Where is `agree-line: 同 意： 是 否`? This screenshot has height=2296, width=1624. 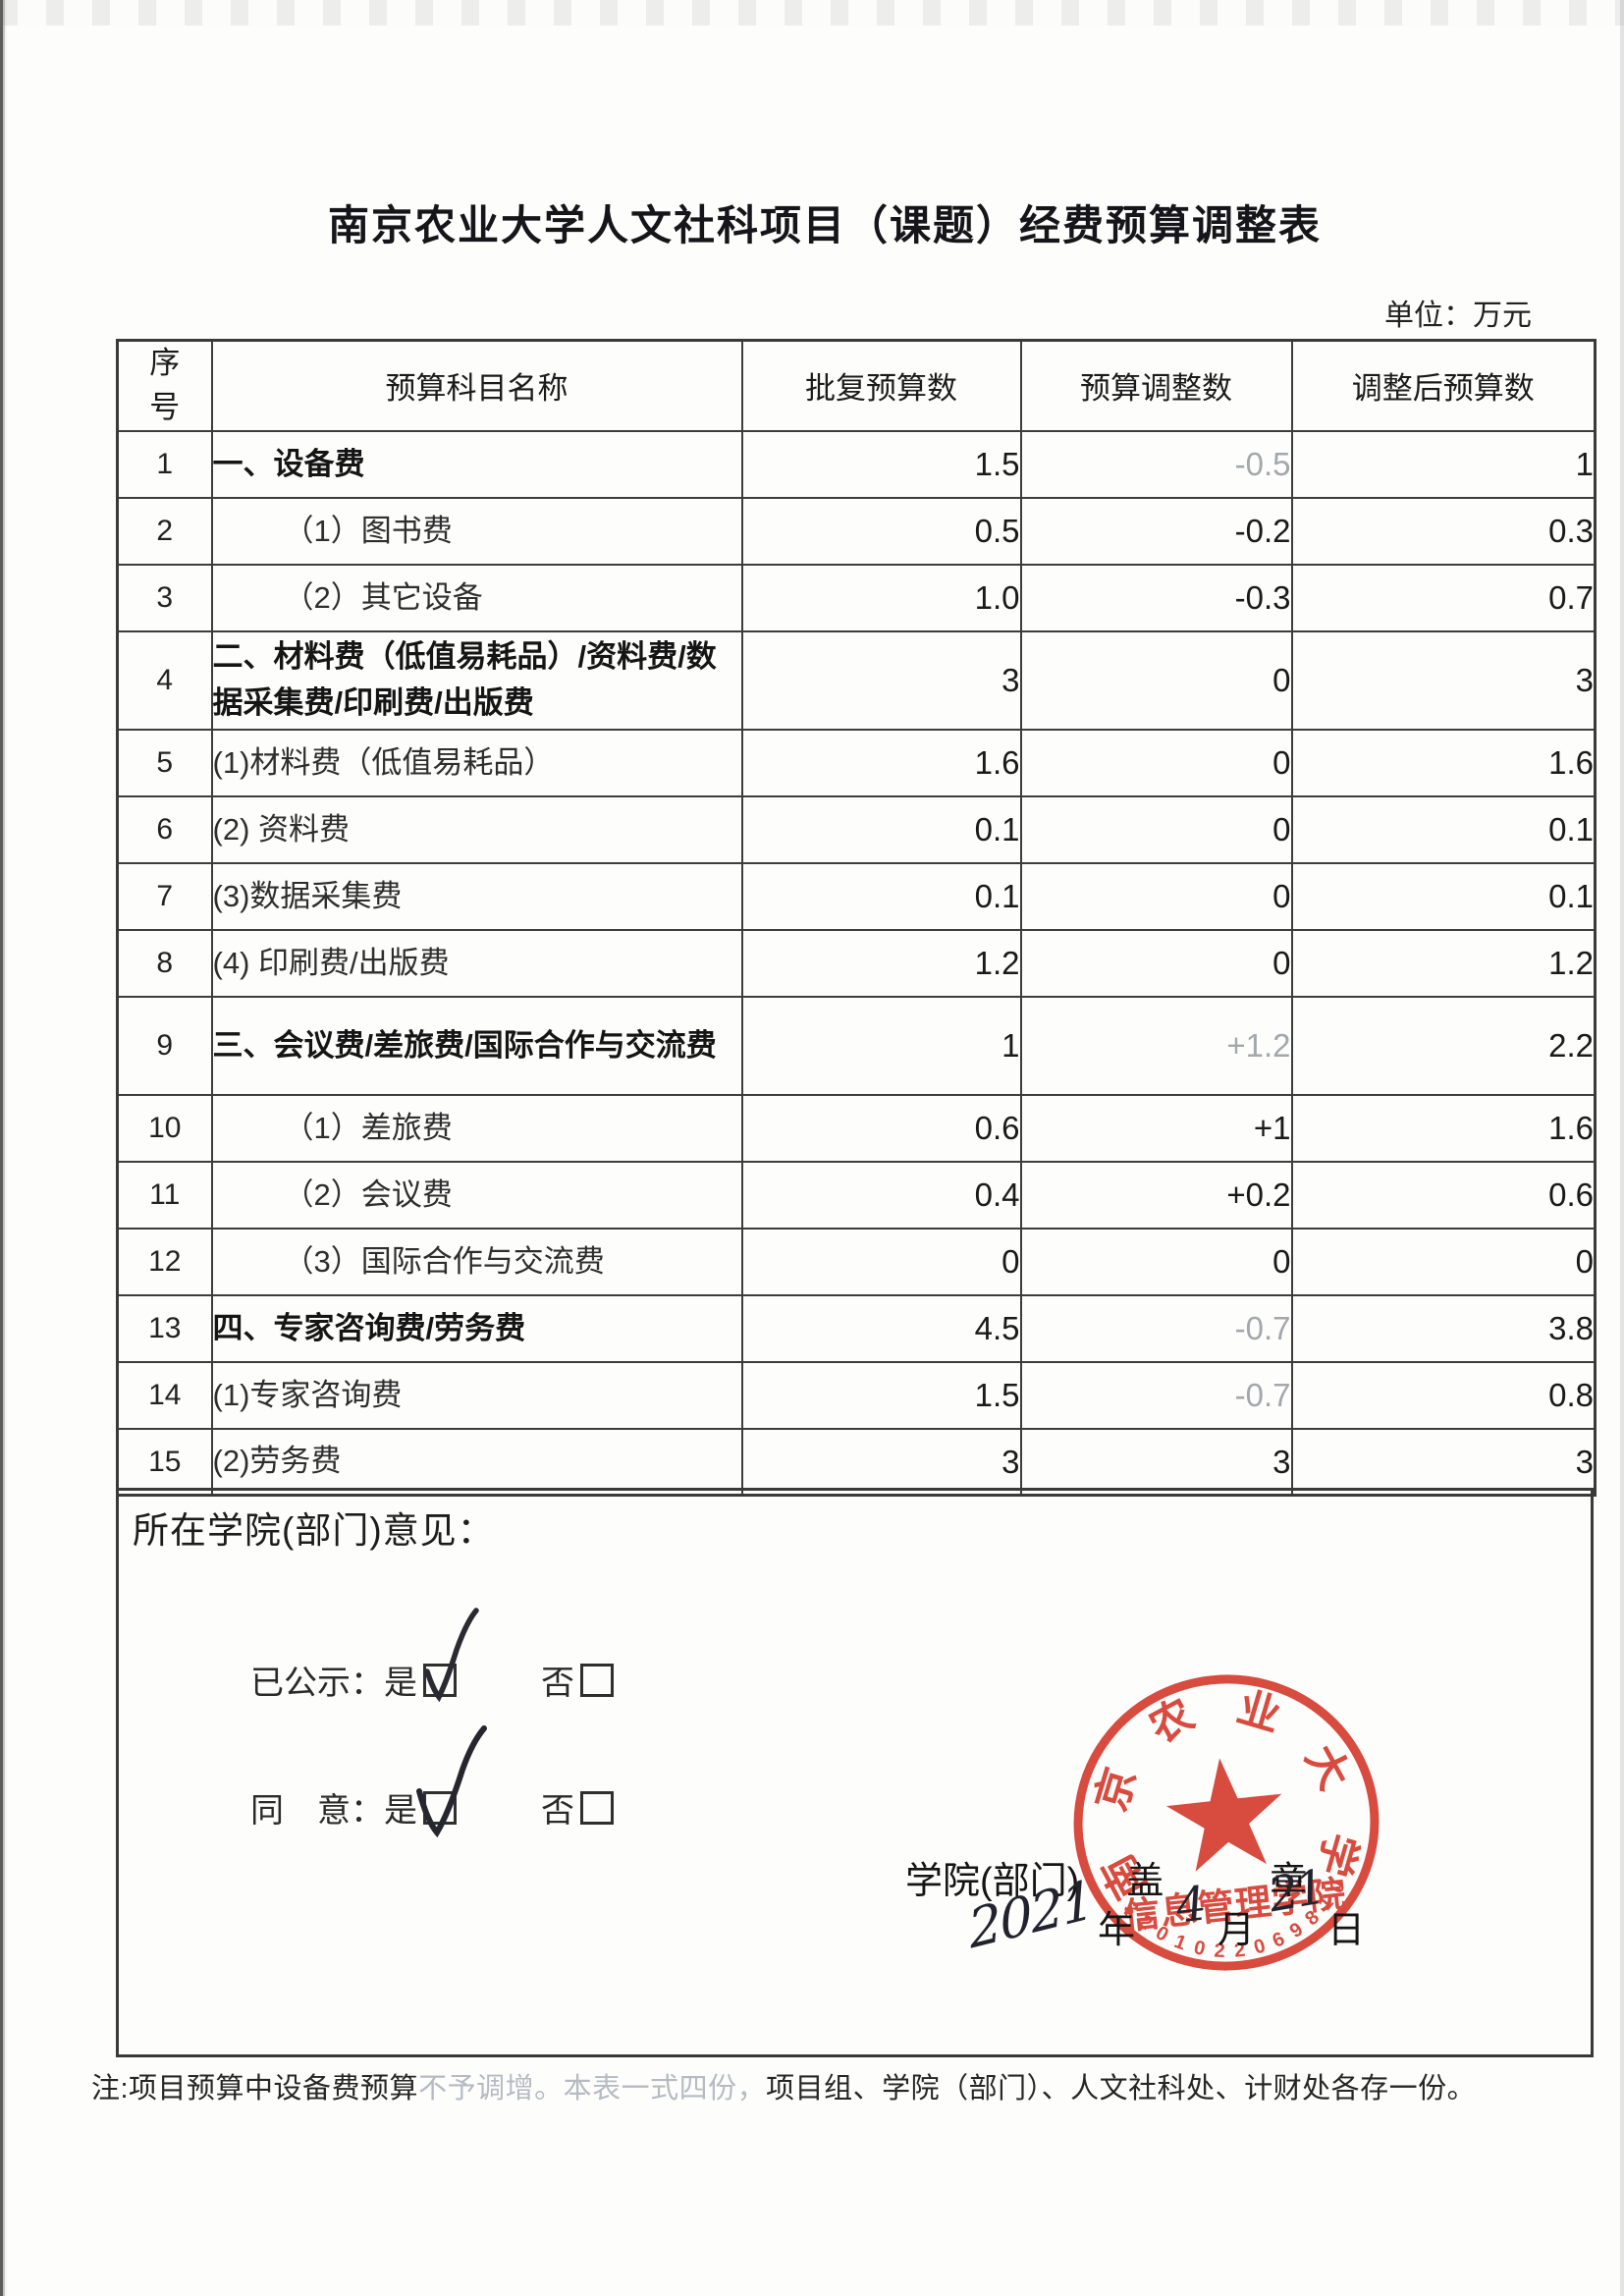 agree-line: 同 意： 是 否 is located at coordinates (432, 1807).